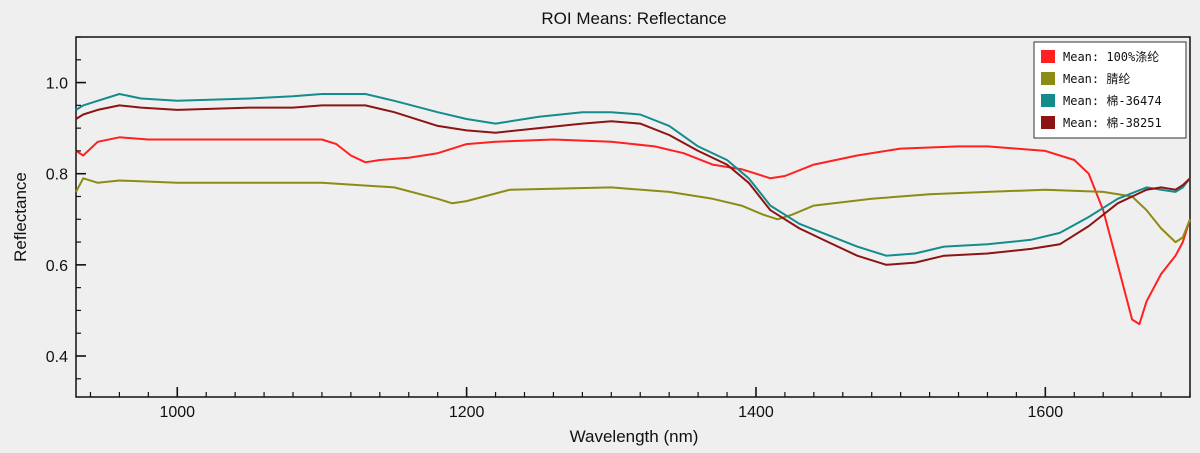  I want to click on y-axis-label: Reflectance, so click(20, 217).